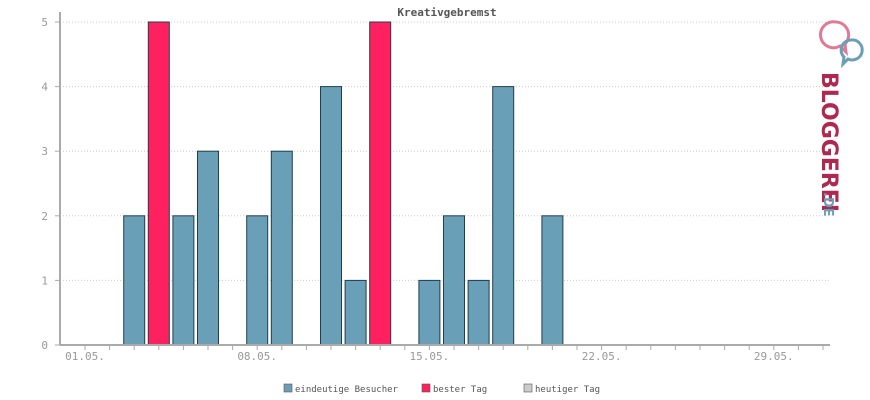  What do you see at coordinates (567, 390) in the screenshot?
I see `legend-label: heutiger Tag` at bounding box center [567, 390].